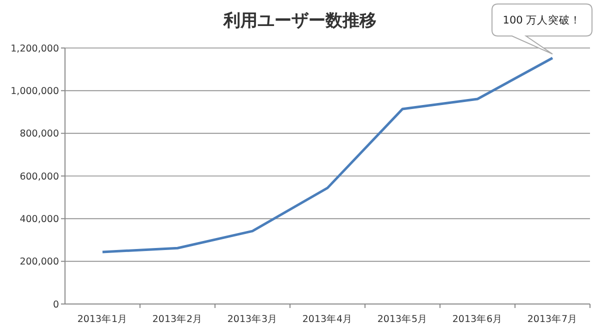 Image resolution: width=600 pixels, height=334 pixels. Describe the element at coordinates (477, 319) in the screenshot. I see `x-tick-label: 2013年6月` at that location.